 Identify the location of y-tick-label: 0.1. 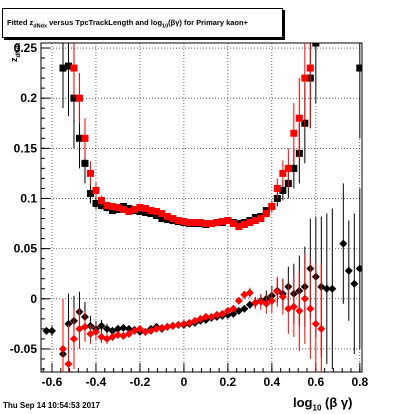
(28, 198).